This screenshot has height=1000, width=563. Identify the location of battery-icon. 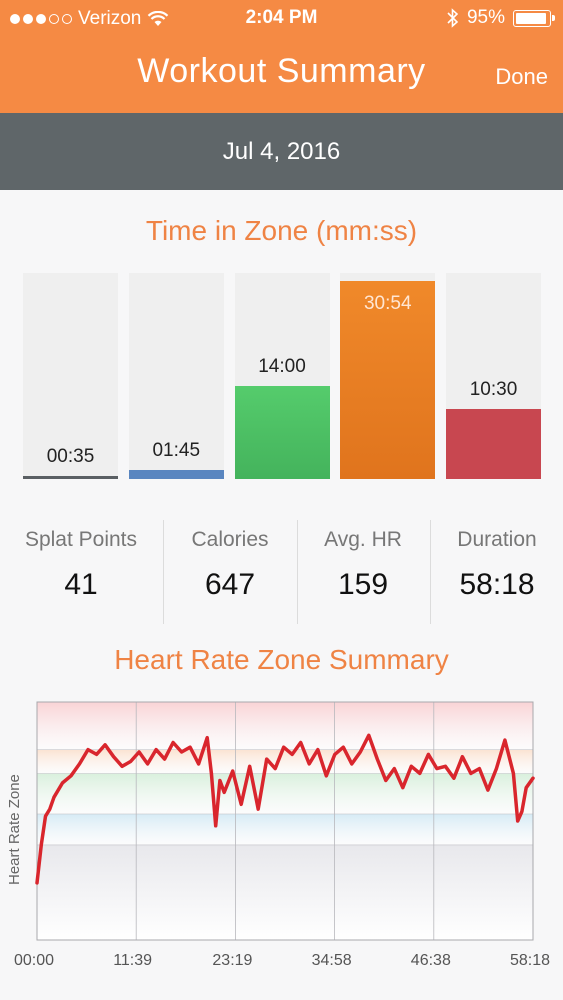
(534, 18).